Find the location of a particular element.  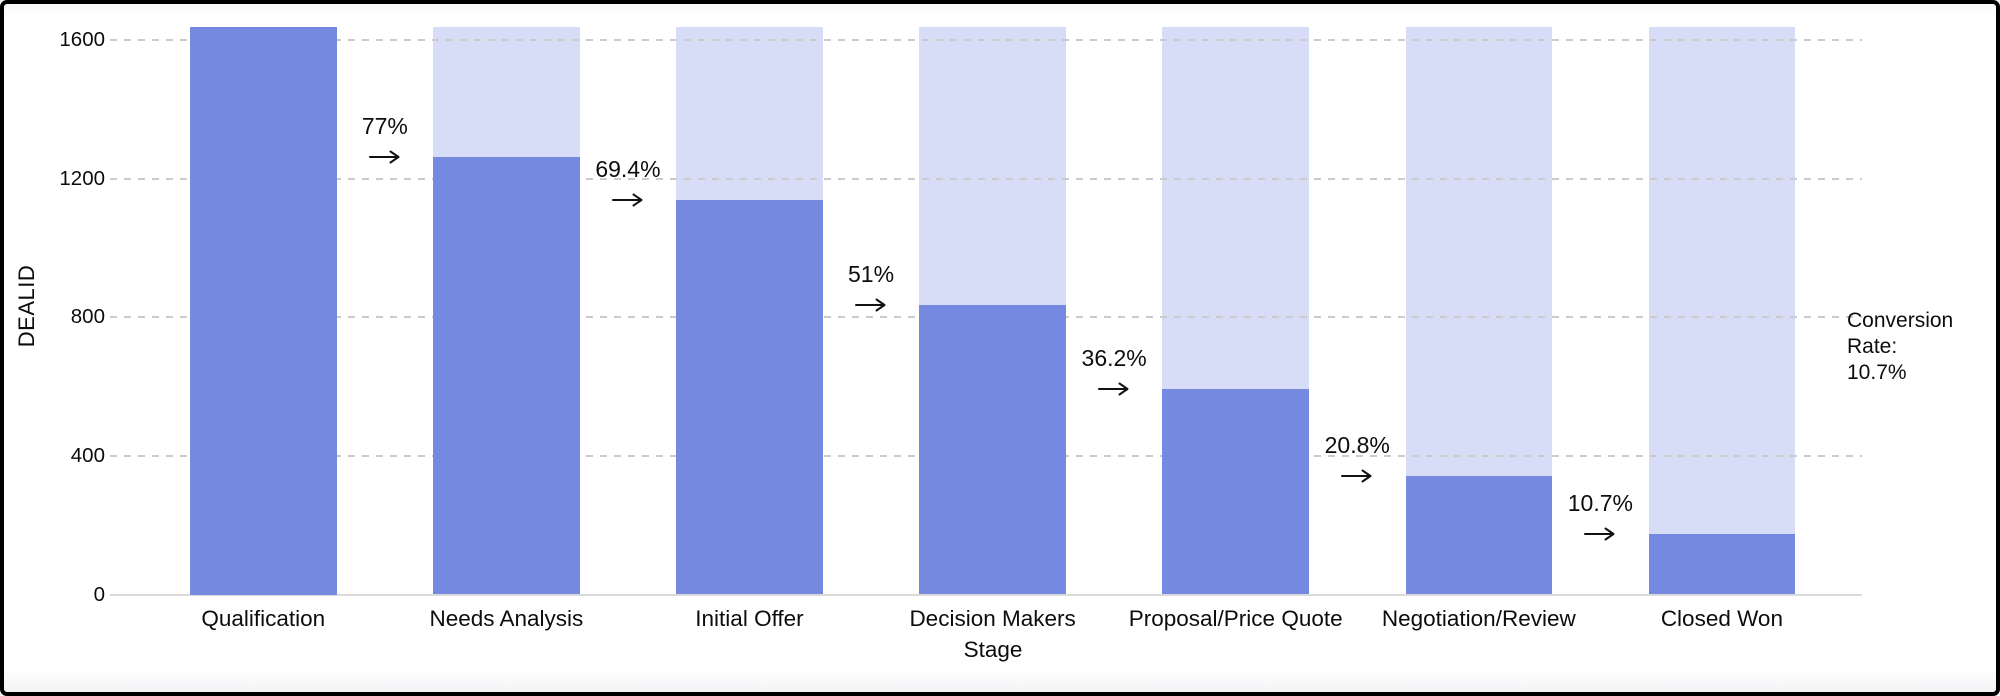

bar-proposal-price-quote is located at coordinates (1235, 491).